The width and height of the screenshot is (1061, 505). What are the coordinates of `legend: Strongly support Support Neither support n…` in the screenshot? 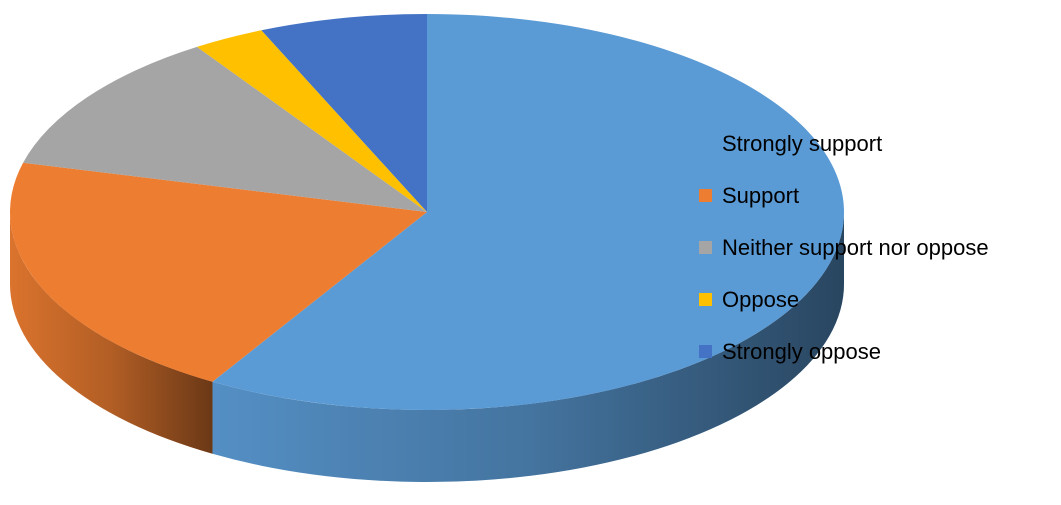 It's located at (844, 247).